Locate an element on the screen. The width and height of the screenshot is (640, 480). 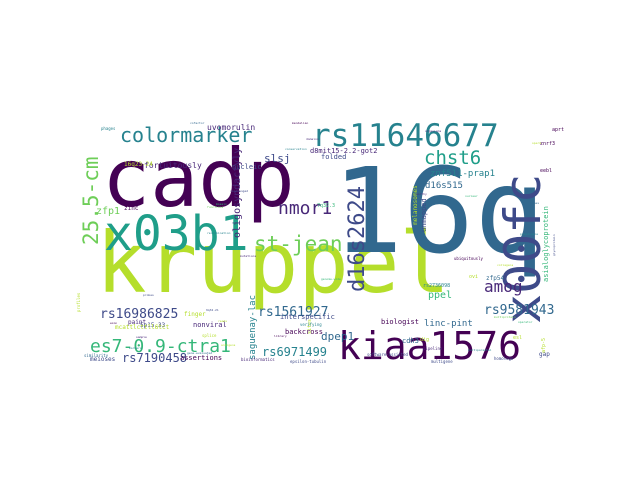
word-bioinformatics: bioinformatics is located at coordinates (258, 359).